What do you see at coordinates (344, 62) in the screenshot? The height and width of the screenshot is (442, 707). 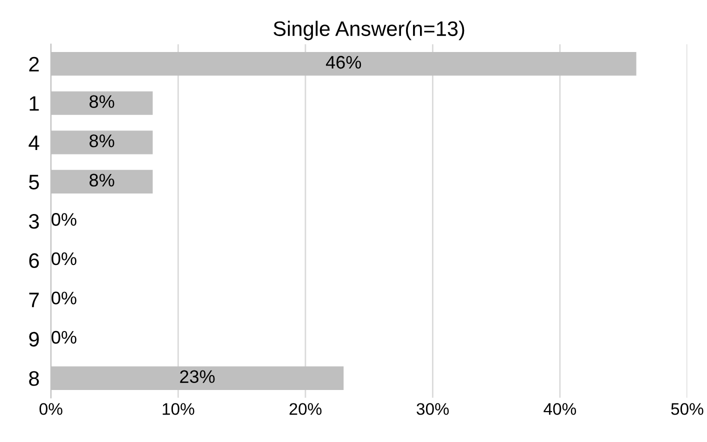 I see `data-label: 46%` at bounding box center [344, 62].